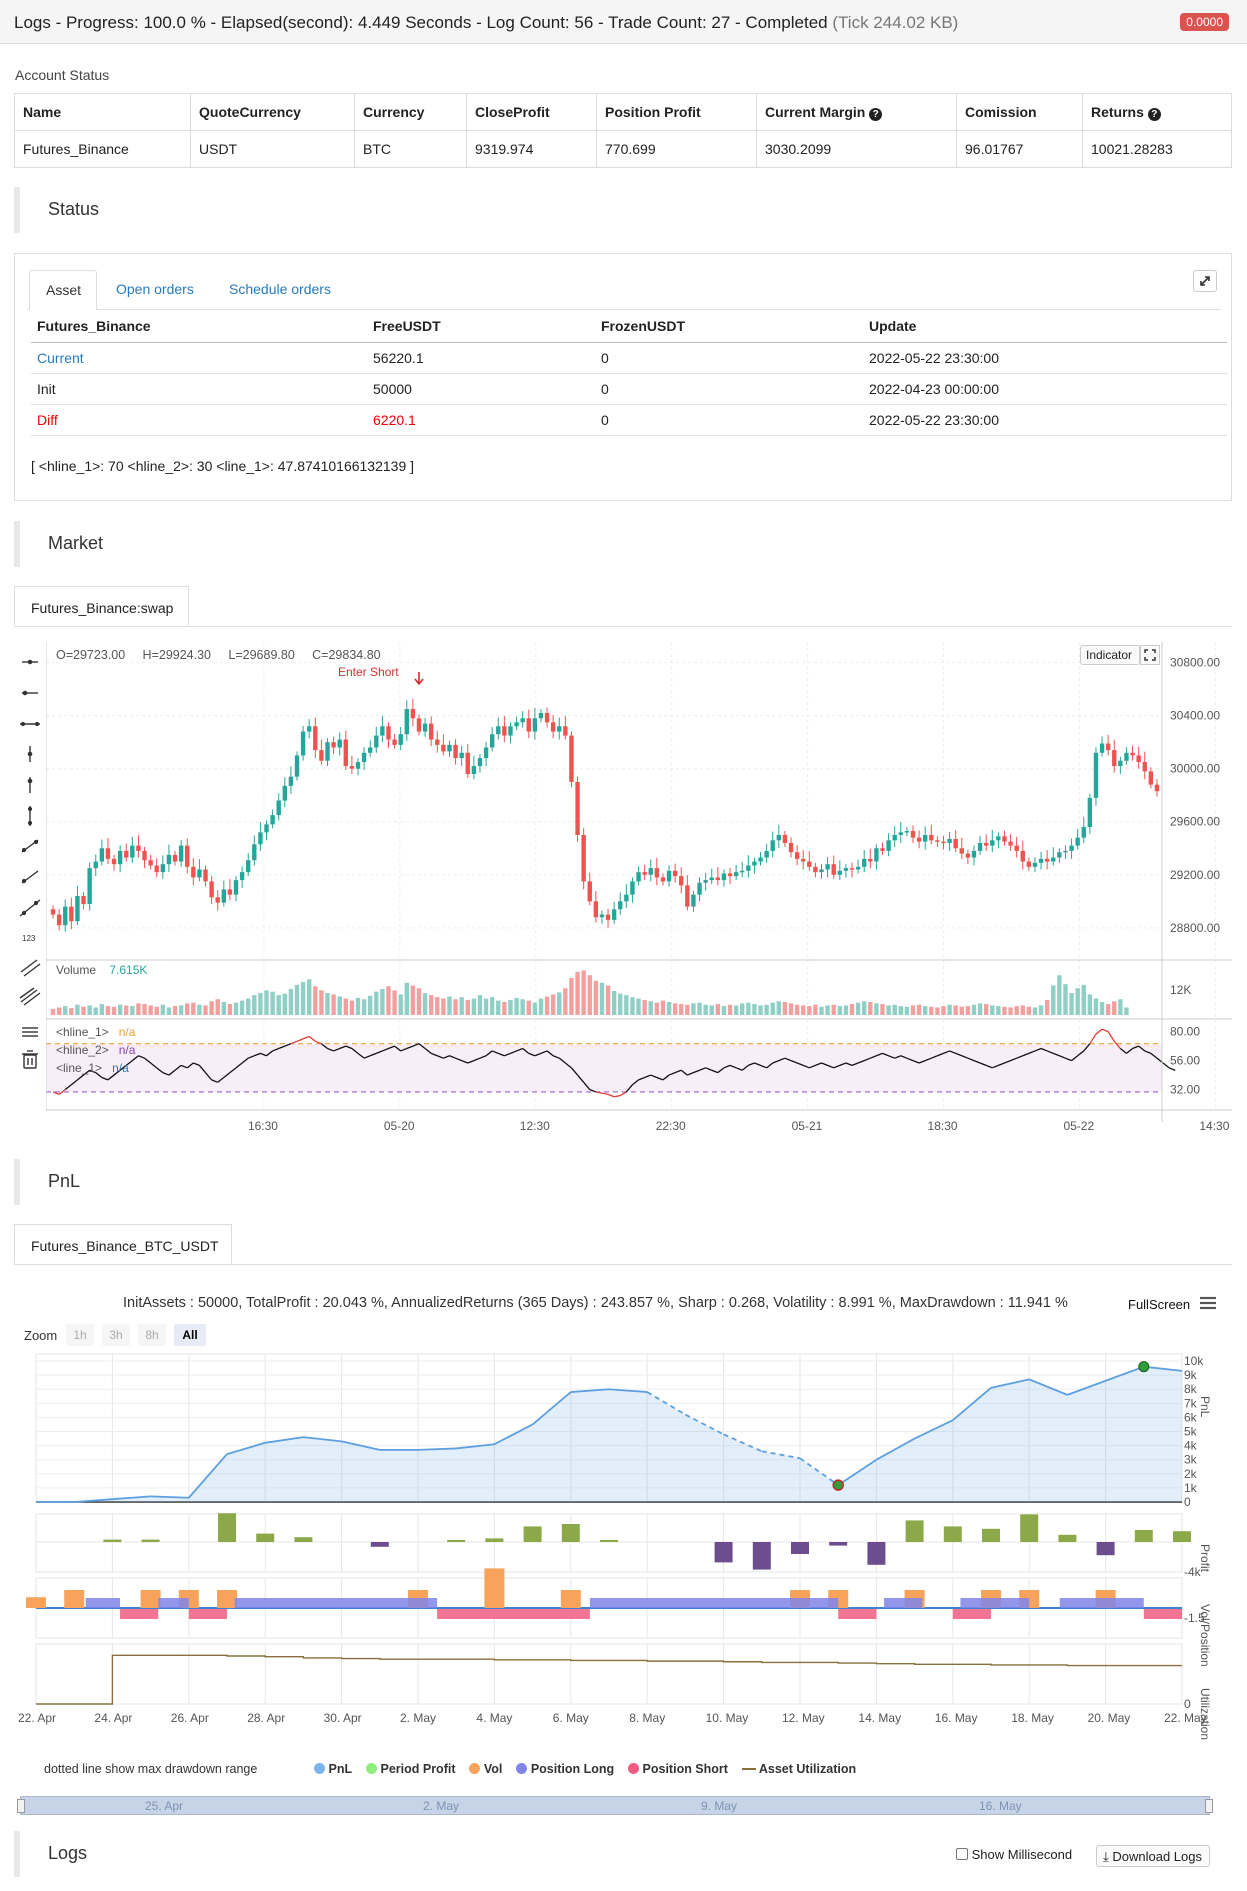  I want to click on time-tick-label: 14:30, so click(1214, 1126).